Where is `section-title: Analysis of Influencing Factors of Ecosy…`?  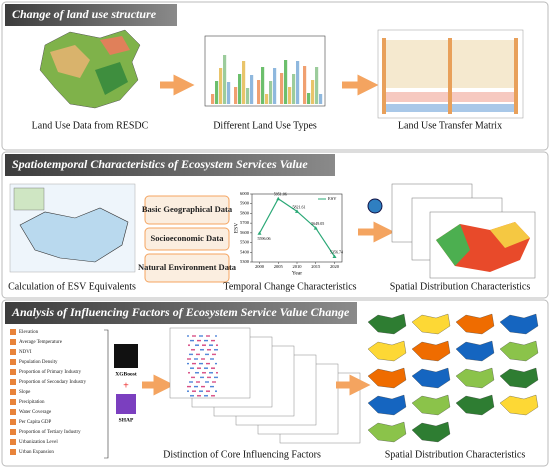 section-title: Analysis of Influencing Factors of Ecosy… is located at coordinates (180, 312).